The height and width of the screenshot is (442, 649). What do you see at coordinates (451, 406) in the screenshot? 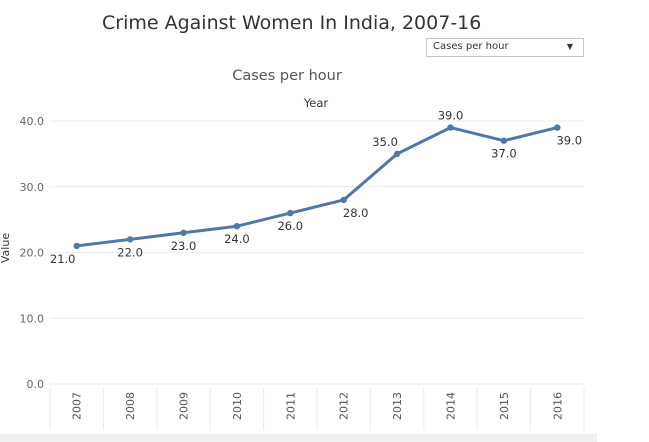
I see `x-tick-label: 2014` at bounding box center [451, 406].